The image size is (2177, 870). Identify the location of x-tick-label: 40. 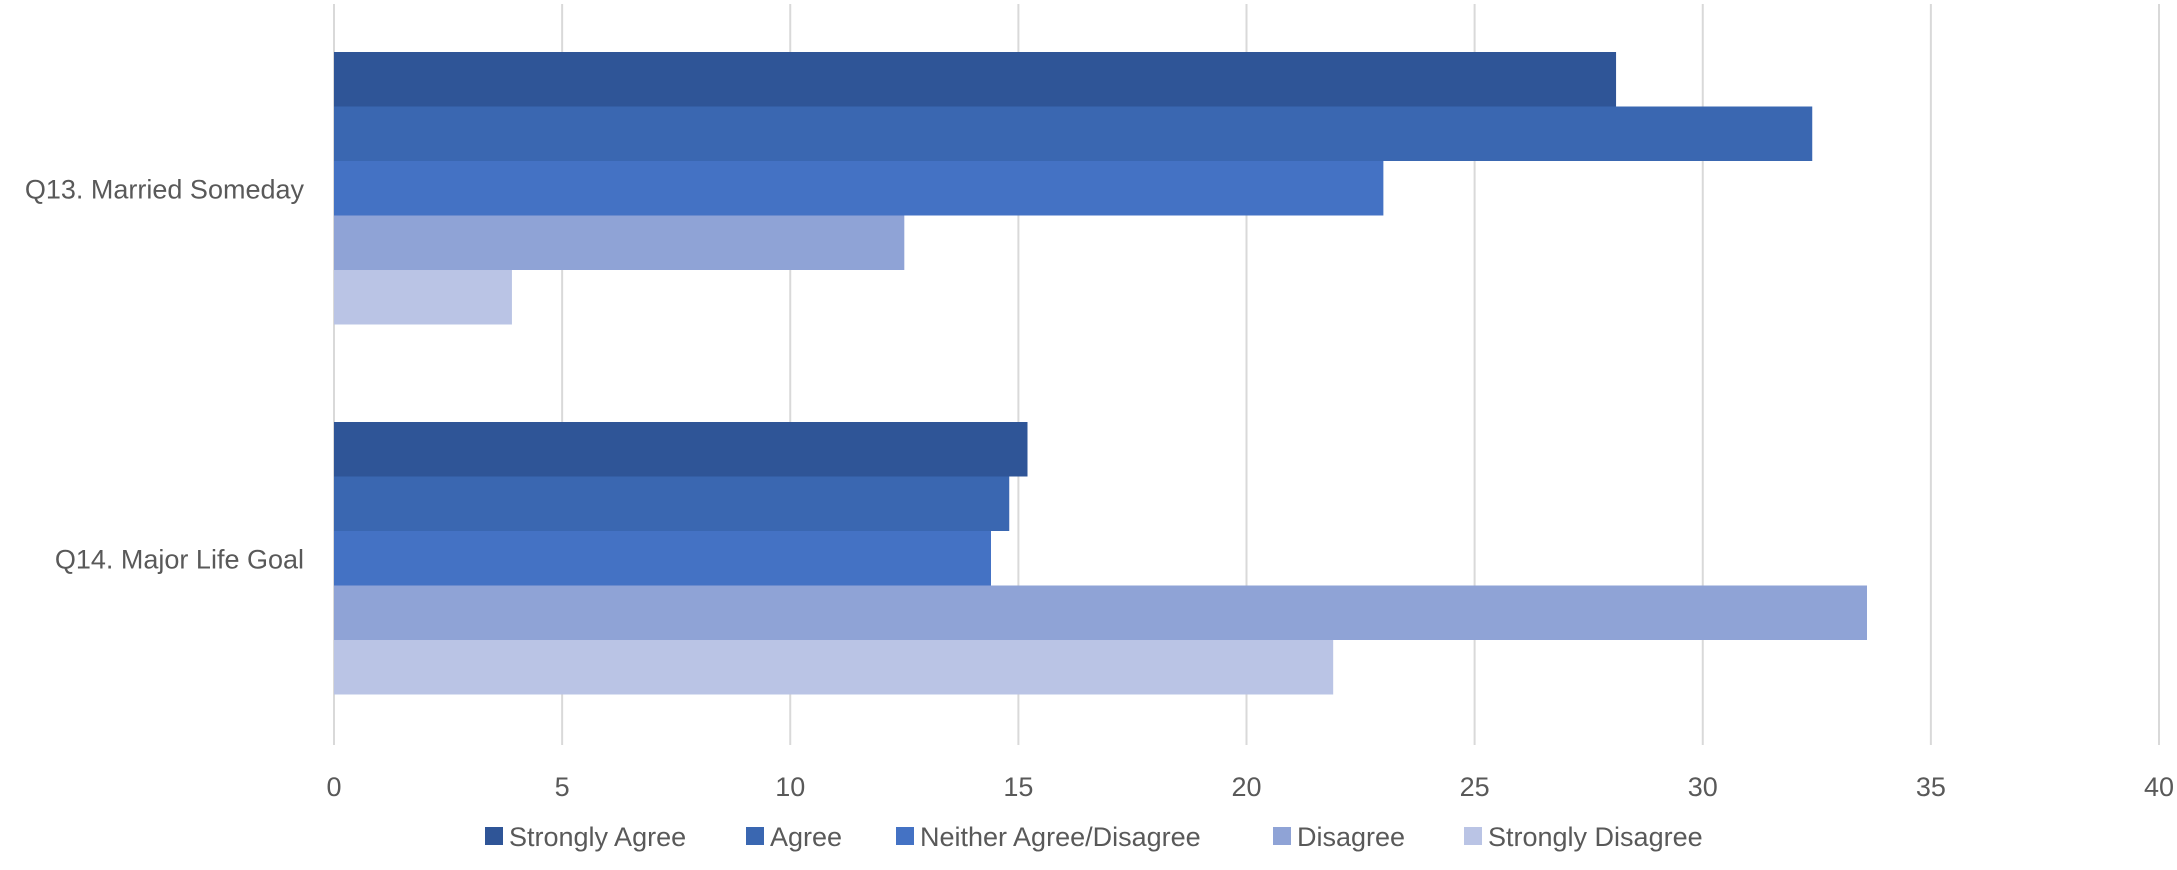
(2159, 787).